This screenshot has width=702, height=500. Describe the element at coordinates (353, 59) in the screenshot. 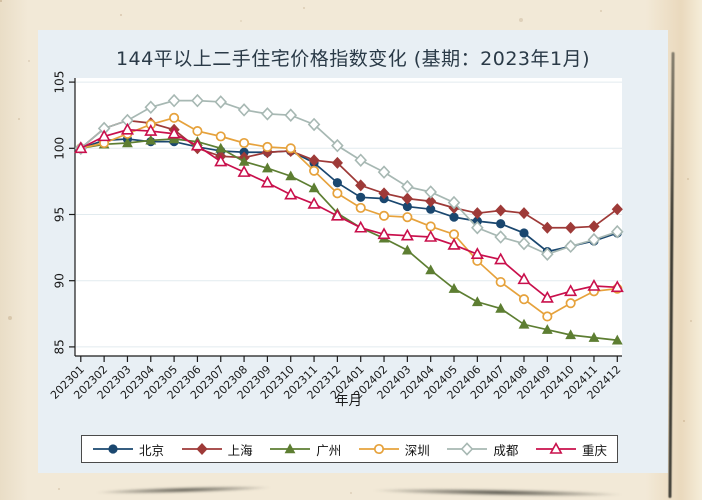

I see `chart-title: 144平以上二手住宅价格指数变化 (基期：2023年1月)` at that location.